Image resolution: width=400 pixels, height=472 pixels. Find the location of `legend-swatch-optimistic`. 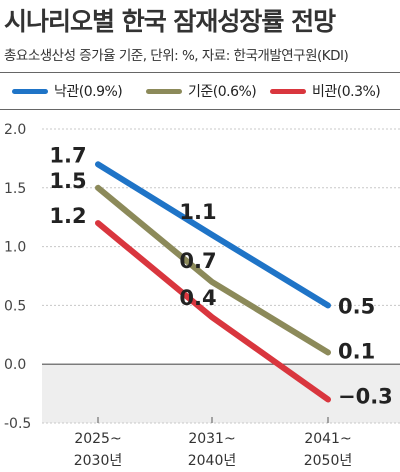

legend-swatch-optimistic is located at coordinates (30, 91).